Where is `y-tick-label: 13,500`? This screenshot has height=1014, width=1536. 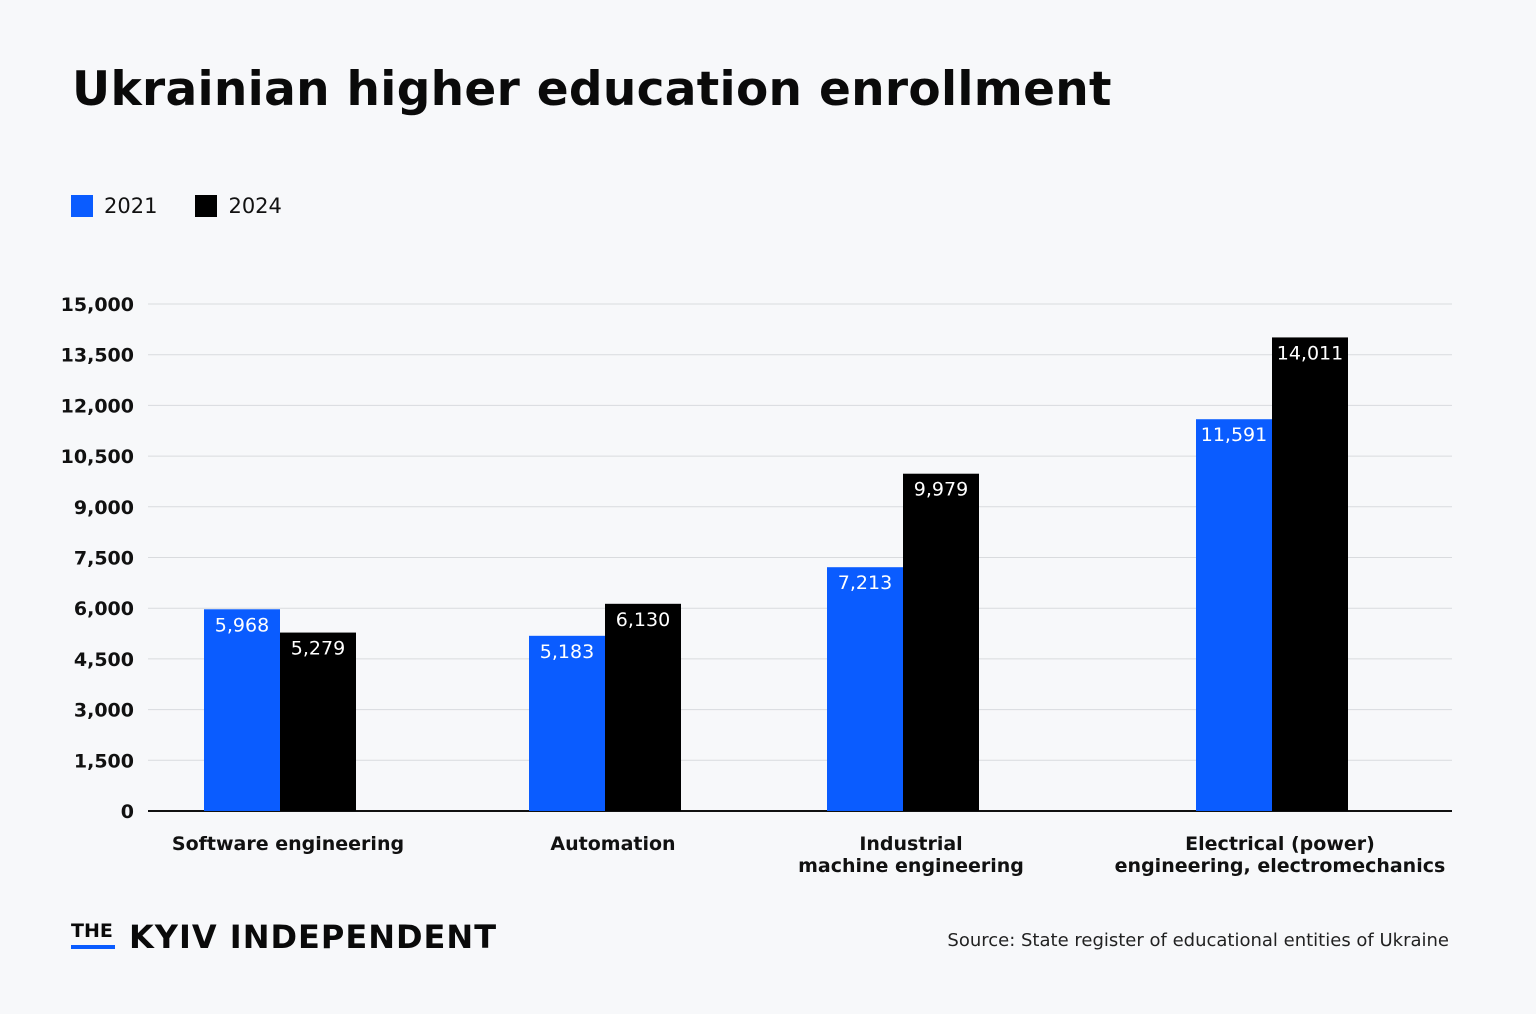 y-tick-label: 13,500 is located at coordinates (97, 356).